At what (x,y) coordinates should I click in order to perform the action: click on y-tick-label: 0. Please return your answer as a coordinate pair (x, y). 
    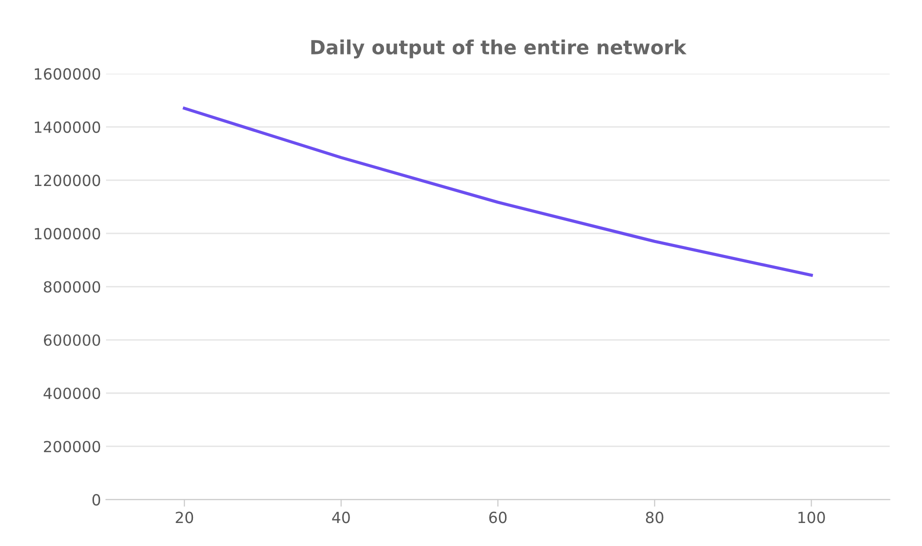
    Looking at the image, I should click on (96, 500).